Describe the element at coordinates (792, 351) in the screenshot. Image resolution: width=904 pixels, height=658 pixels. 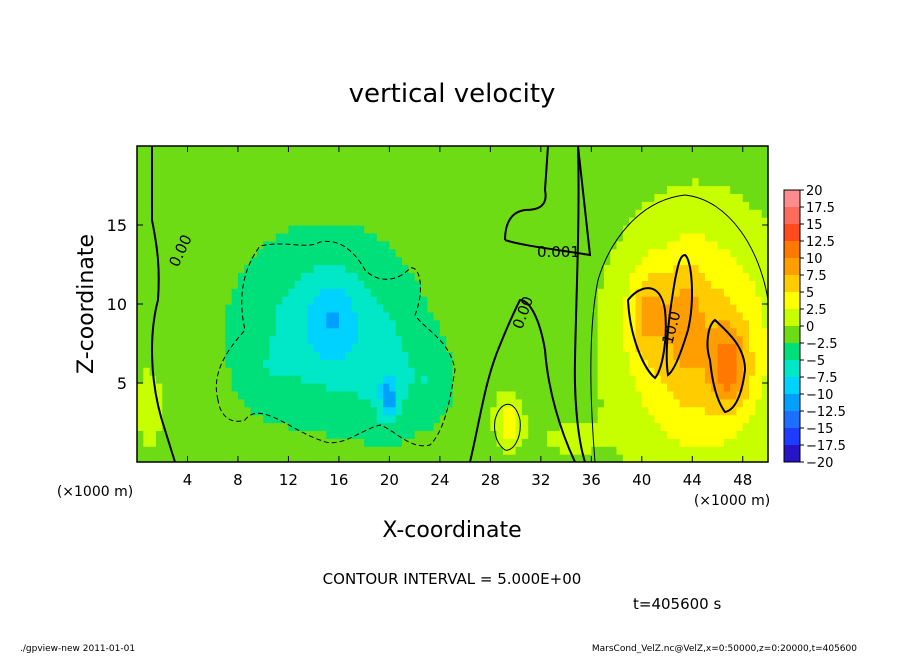
I see `colorbar-swatch` at that location.